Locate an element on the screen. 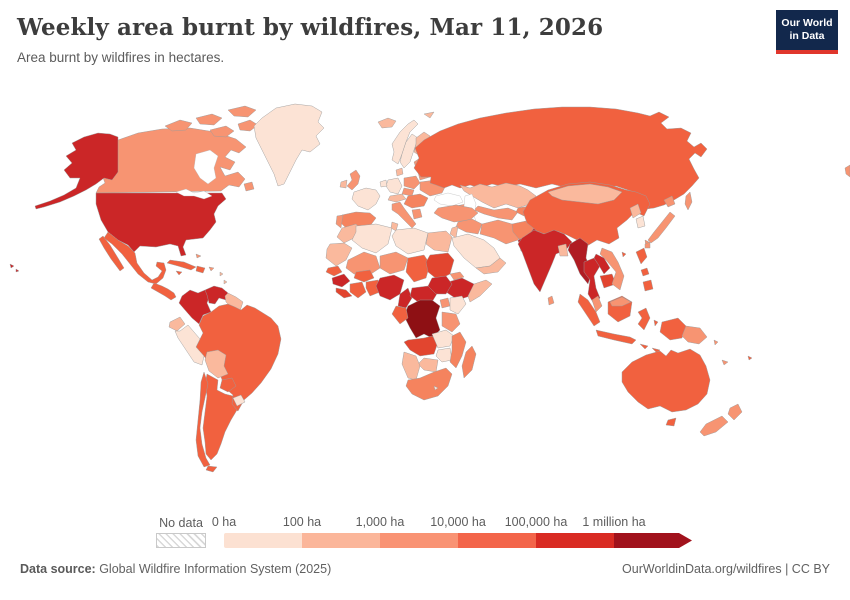 The image size is (850, 600). country-senegal is located at coordinates (334, 271).